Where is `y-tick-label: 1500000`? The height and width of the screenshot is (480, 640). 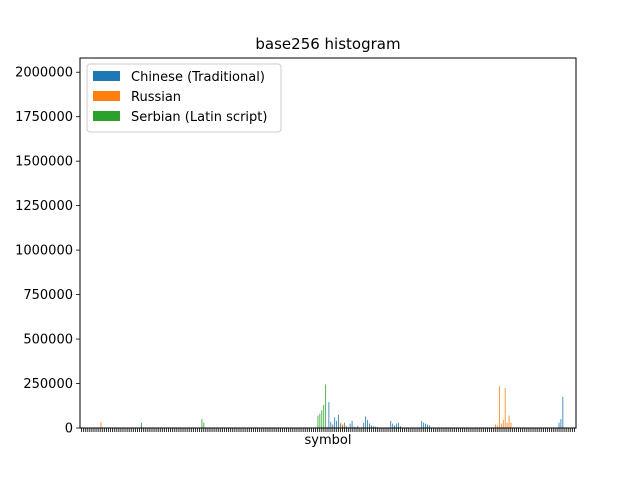 y-tick-label: 1500000 is located at coordinates (44, 162).